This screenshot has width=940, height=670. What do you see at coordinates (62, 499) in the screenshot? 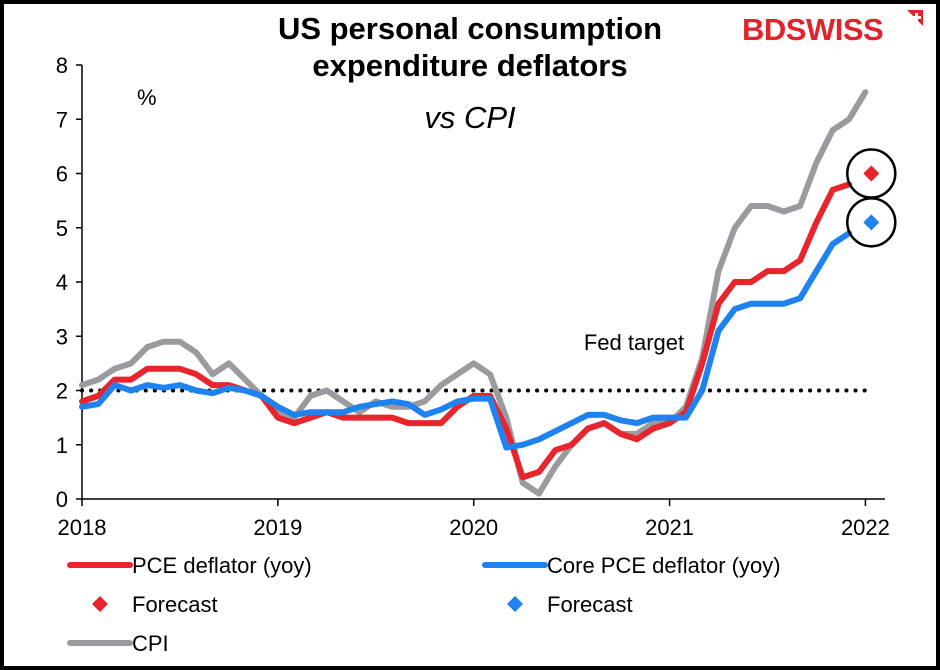
I see `y-tick-label: 0` at bounding box center [62, 499].